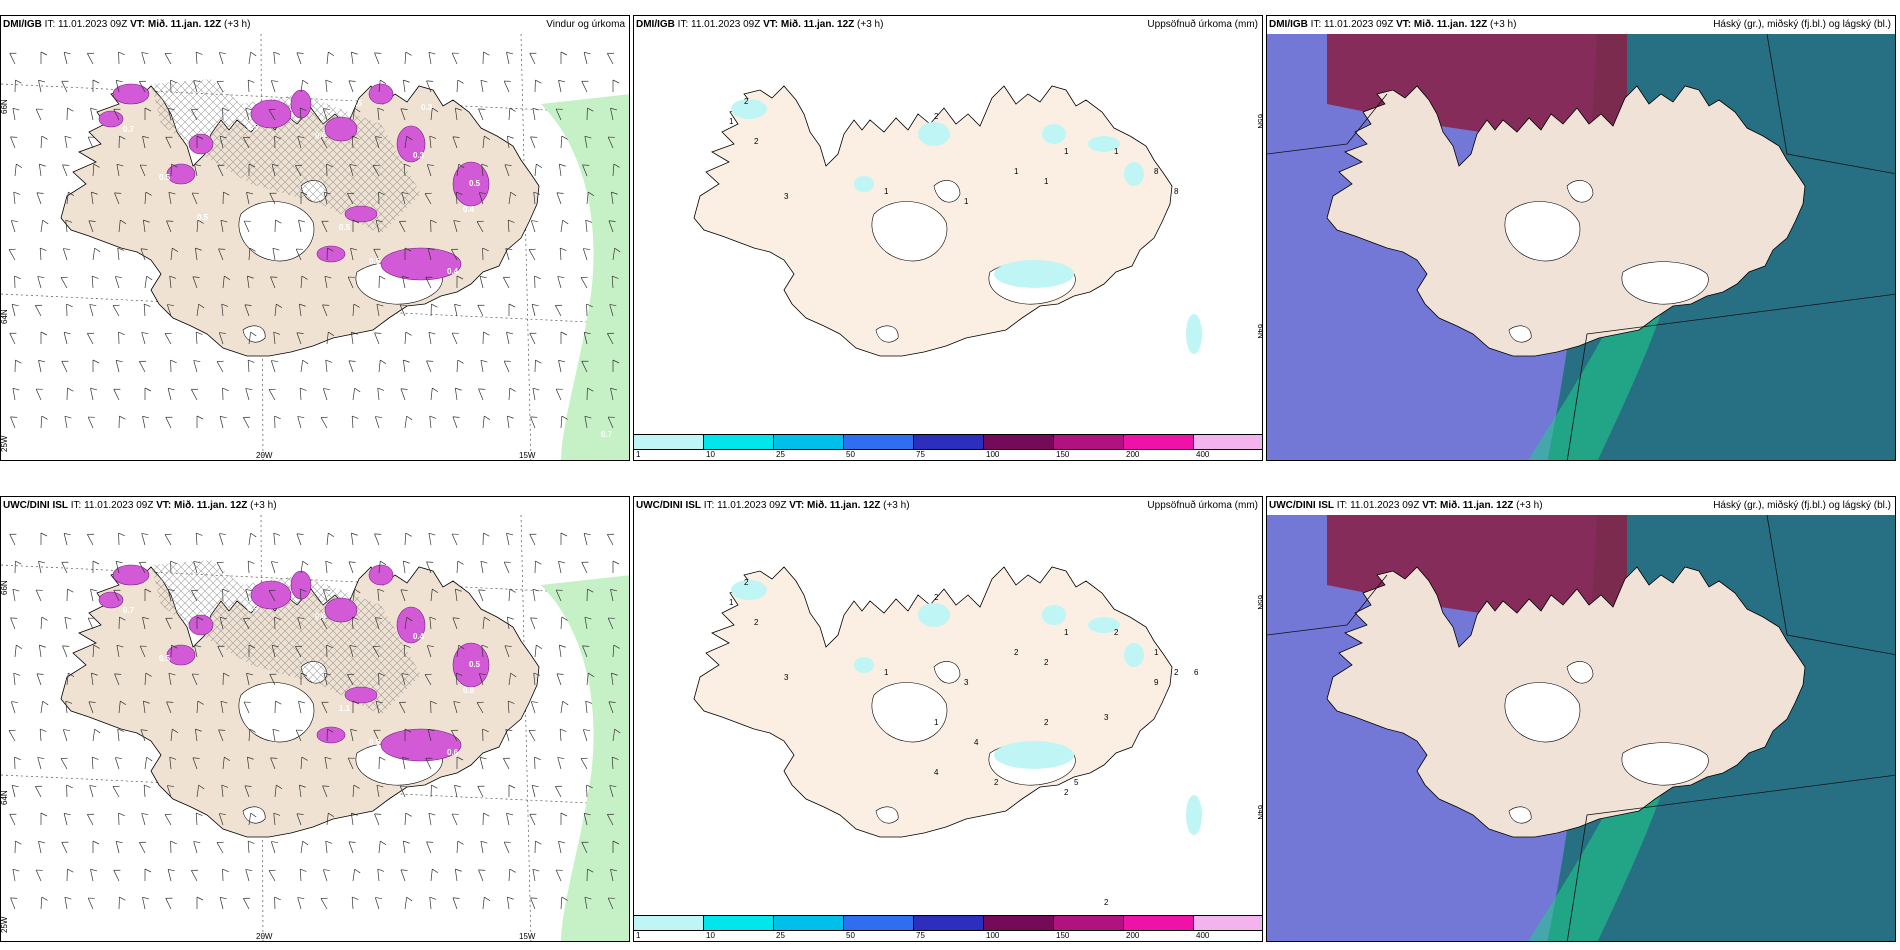 Image resolution: width=1900 pixels, height=950 pixels. I want to click on panel-title: Vindur og úrkoma, so click(585, 24).